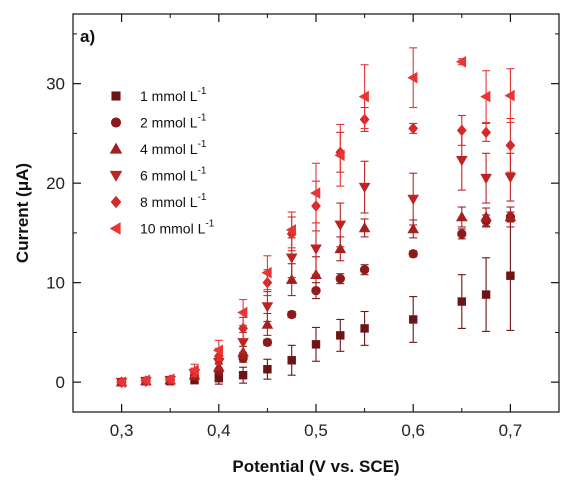 Image resolution: width=562 pixels, height=480 pixels. I want to click on legend-label: 10 mmol L-1, so click(177, 228).